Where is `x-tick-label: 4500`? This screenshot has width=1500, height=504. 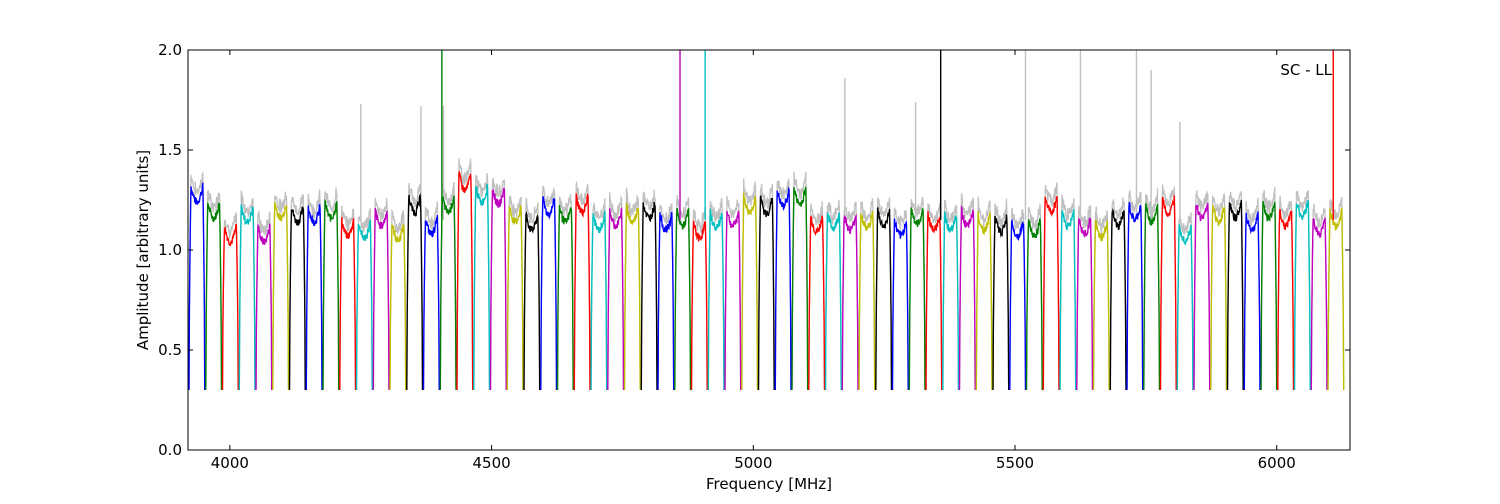
x-tick-label: 4500 is located at coordinates (491, 463).